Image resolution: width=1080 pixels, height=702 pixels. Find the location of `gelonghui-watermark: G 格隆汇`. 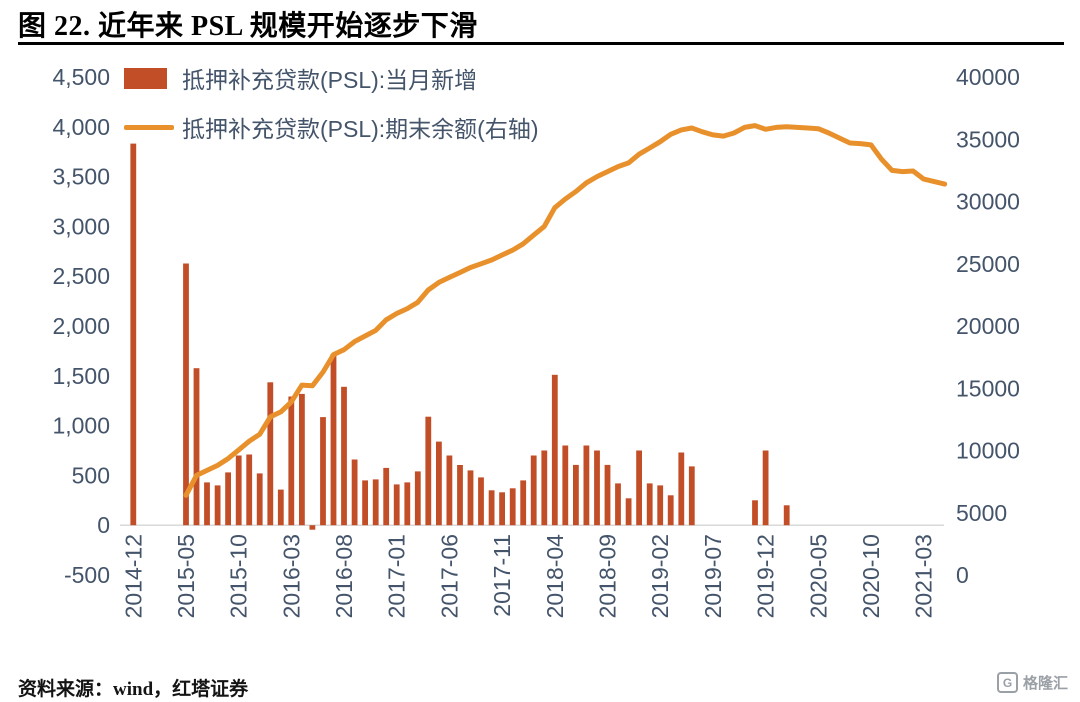

gelonghui-watermark: G 格隆汇 is located at coordinates (1032, 682).